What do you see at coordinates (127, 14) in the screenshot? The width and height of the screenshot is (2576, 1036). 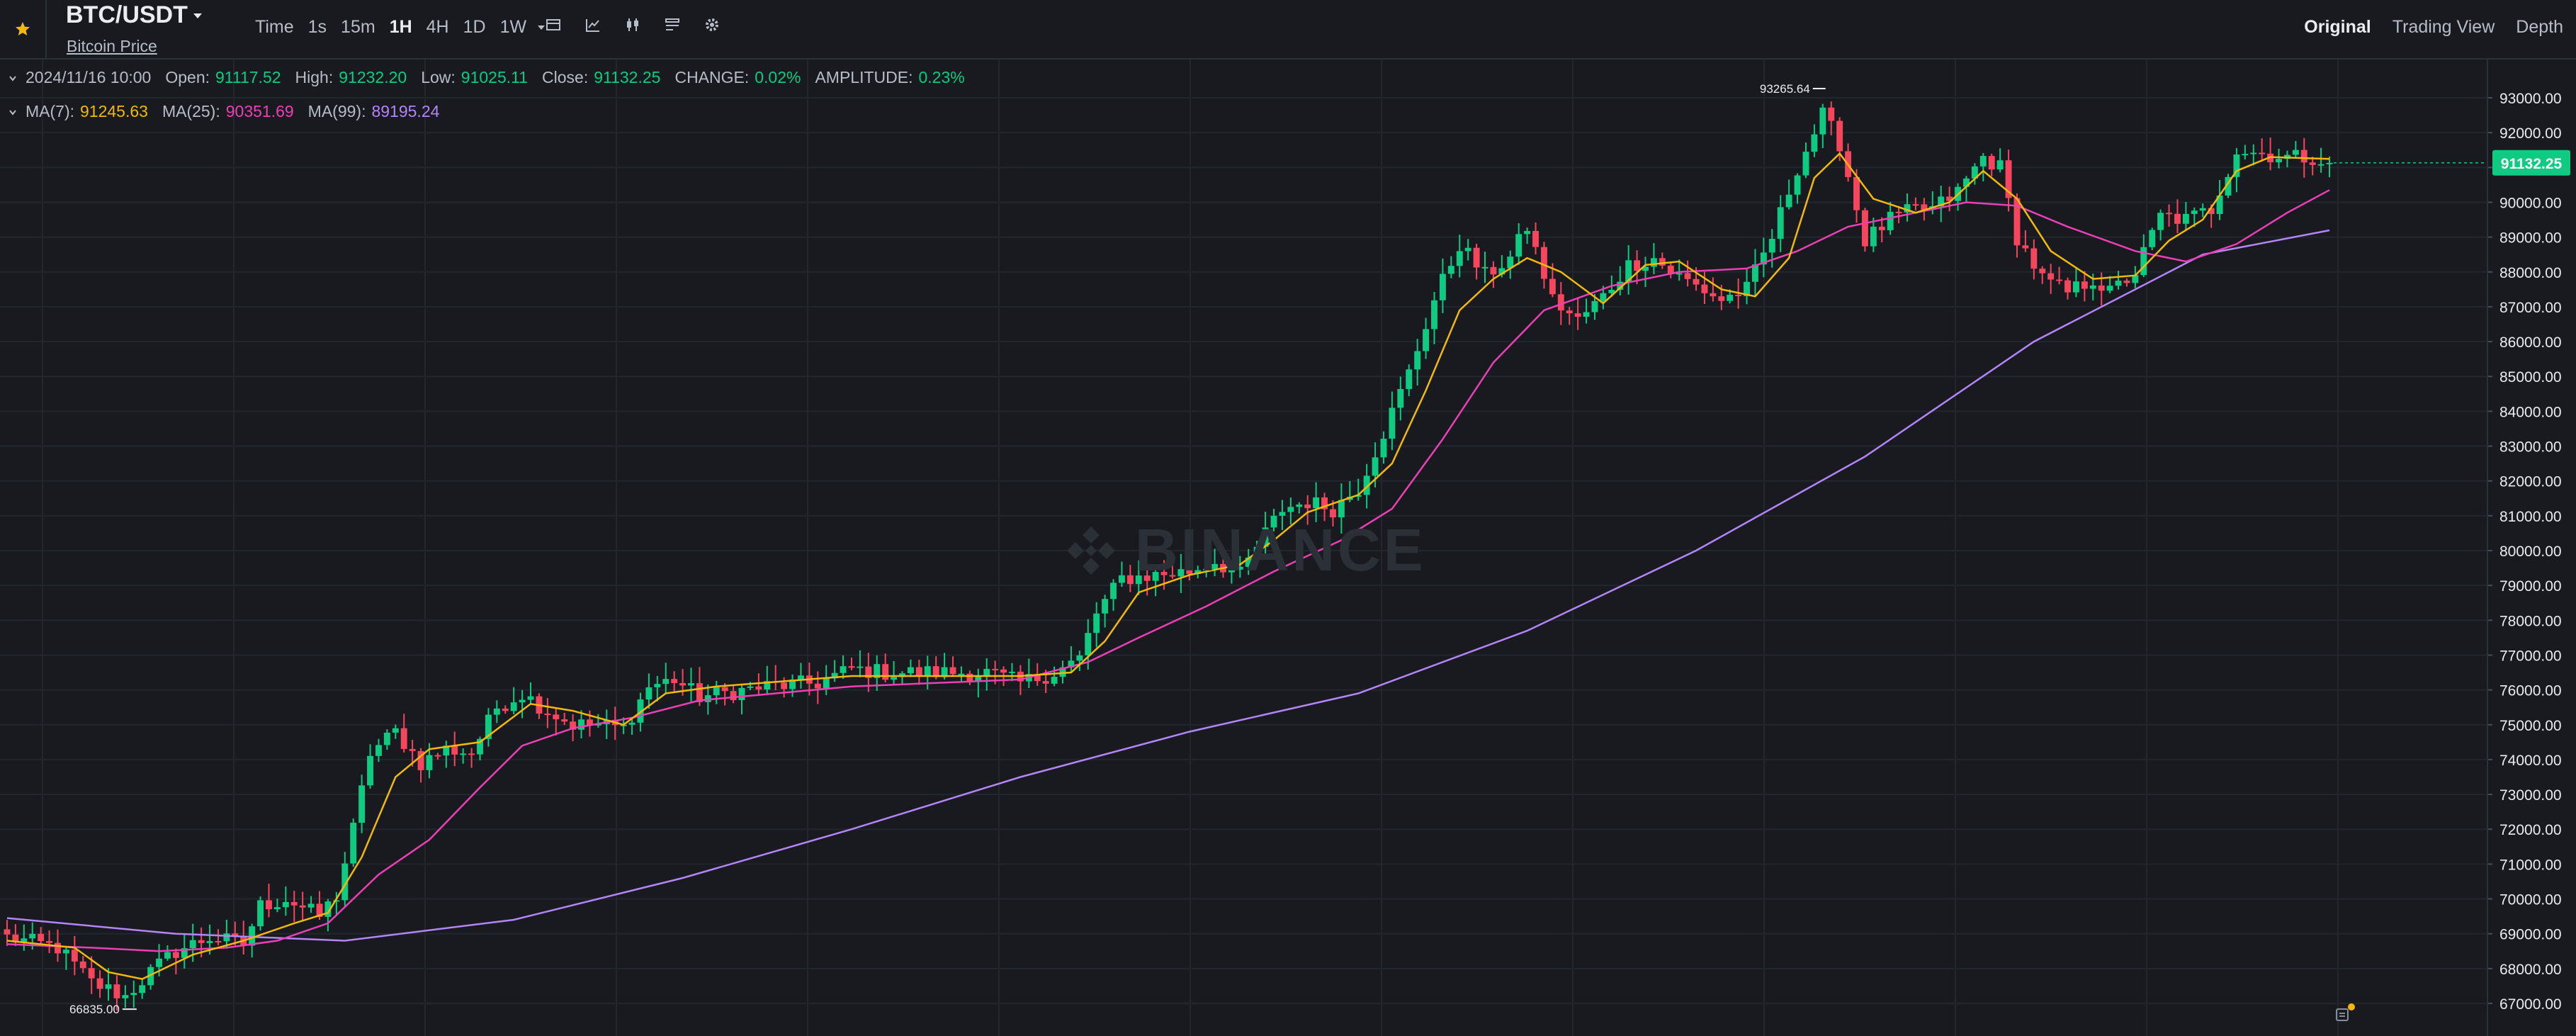 I see `symbol-title: BTC/USDT` at bounding box center [127, 14].